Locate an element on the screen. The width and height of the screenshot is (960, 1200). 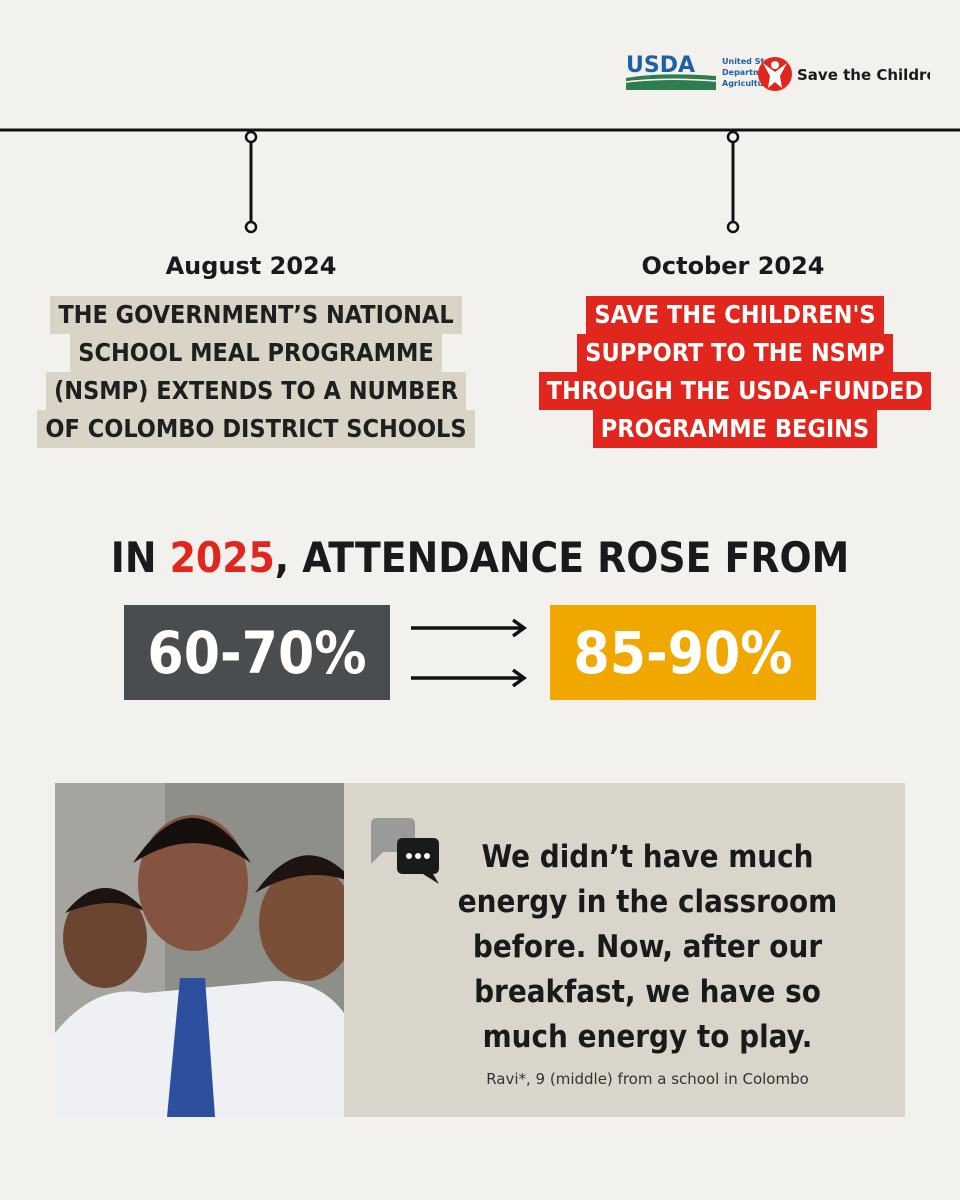
usda-name: Department of is located at coordinates (755, 72).